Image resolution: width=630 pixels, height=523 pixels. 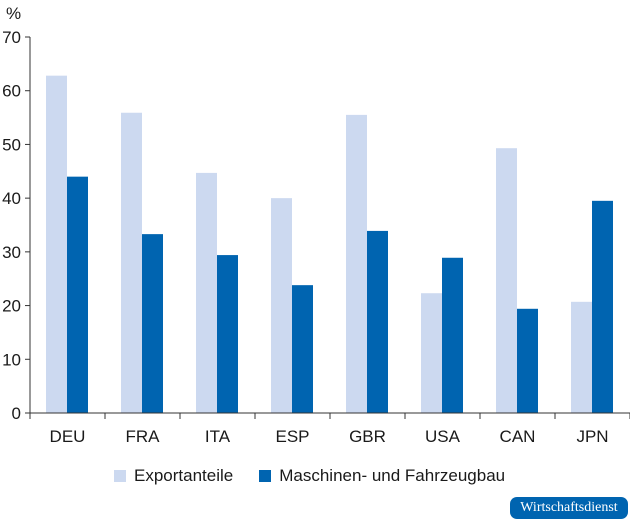 What do you see at coordinates (227, 334) in the screenshot?
I see `bar-ita-maschinenbau` at bounding box center [227, 334].